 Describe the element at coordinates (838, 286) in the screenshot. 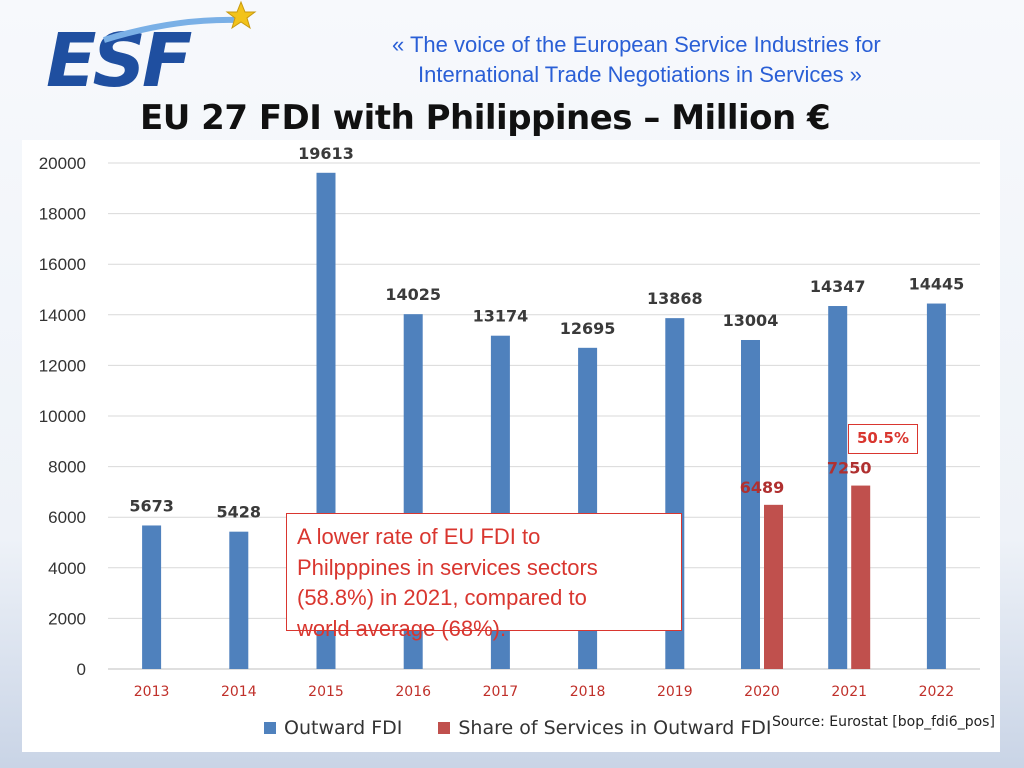

I see `data-label-outward: 14347` at that location.